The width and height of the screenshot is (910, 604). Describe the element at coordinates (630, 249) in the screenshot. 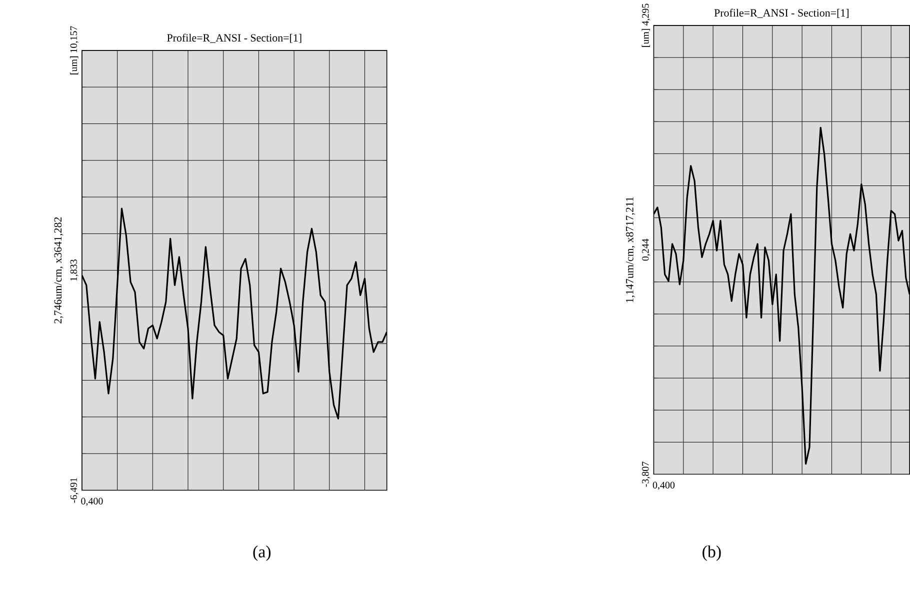

I see `y-axis-title: 1,147um/cm, x8717,211` at that location.